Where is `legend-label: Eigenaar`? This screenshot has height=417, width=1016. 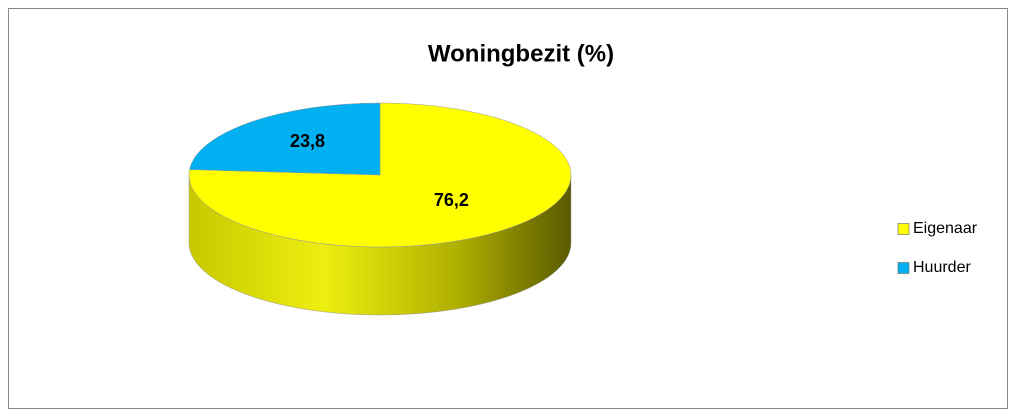 legend-label: Eigenaar is located at coordinates (945, 228).